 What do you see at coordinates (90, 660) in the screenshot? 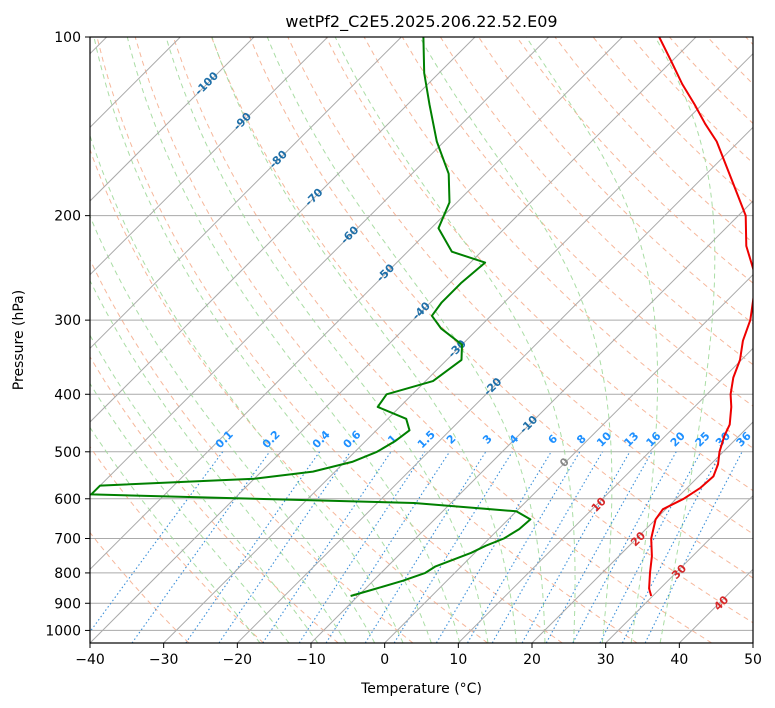
I see `x-tick-label: −40` at bounding box center [90, 660].